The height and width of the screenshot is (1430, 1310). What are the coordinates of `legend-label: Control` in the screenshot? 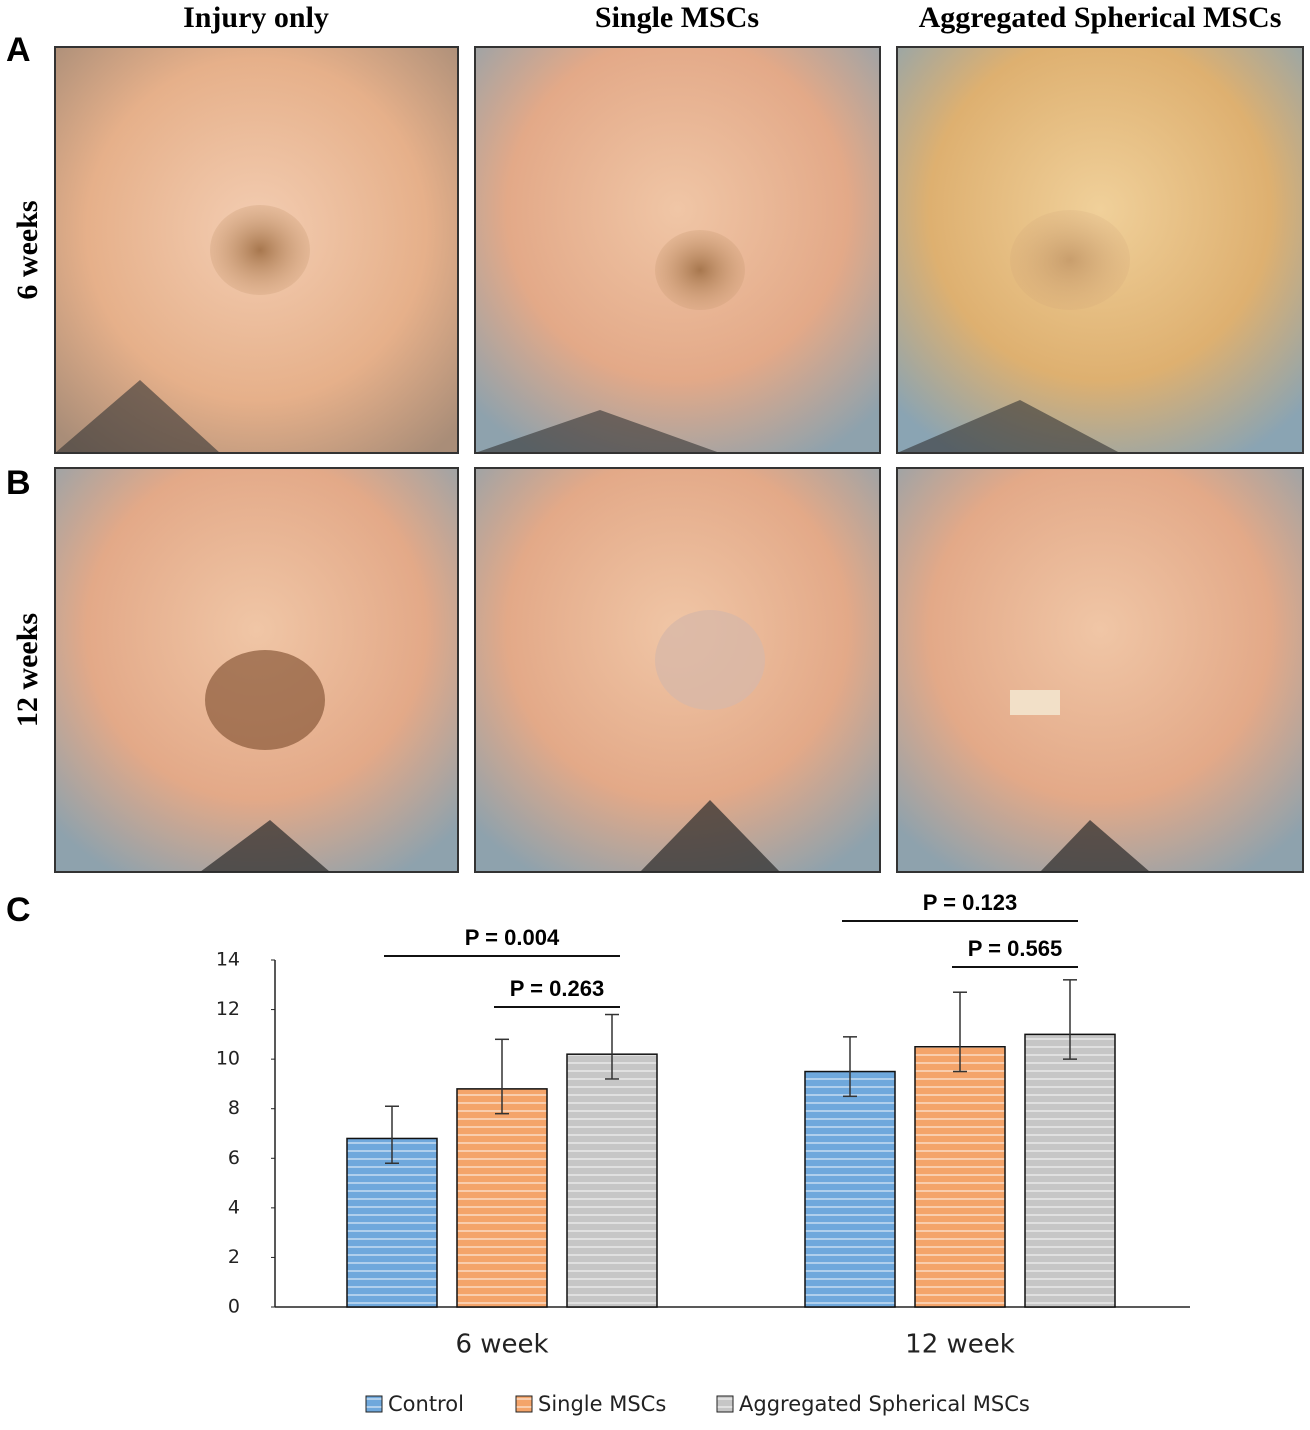 It's located at (426, 1404).